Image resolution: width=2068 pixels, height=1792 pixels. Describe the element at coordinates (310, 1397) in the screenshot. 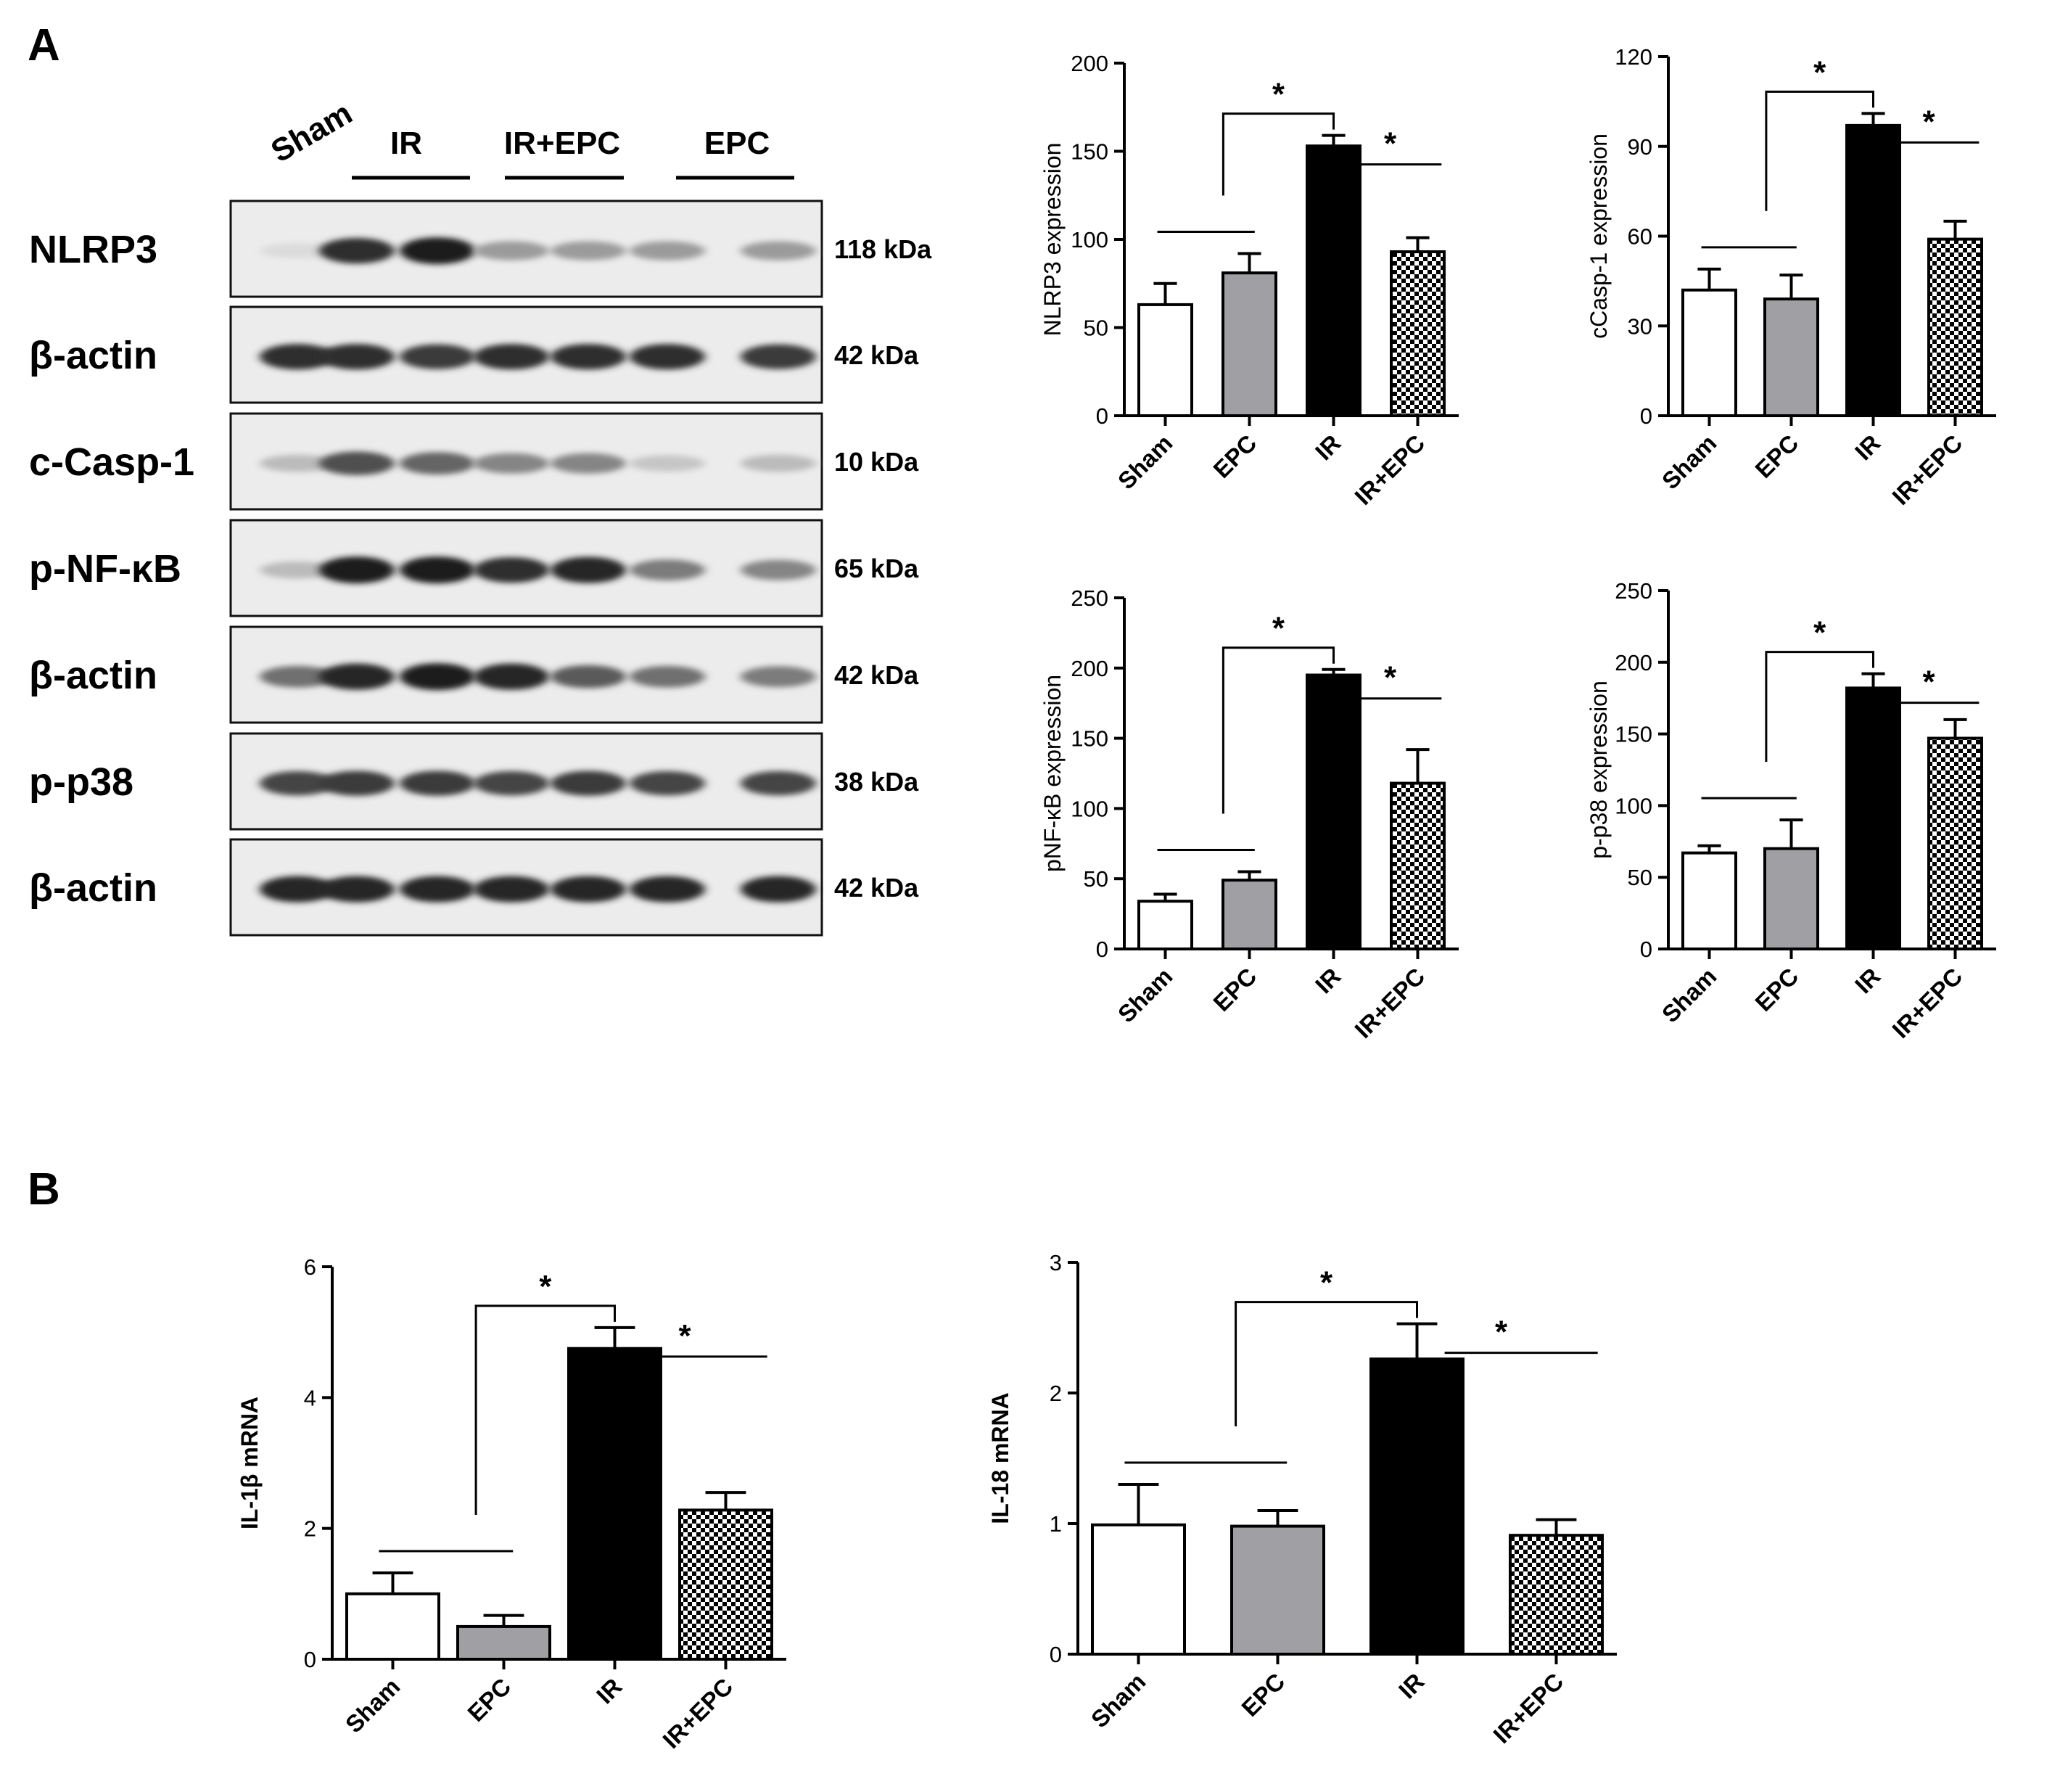

I see `y-tick-label: 4` at that location.